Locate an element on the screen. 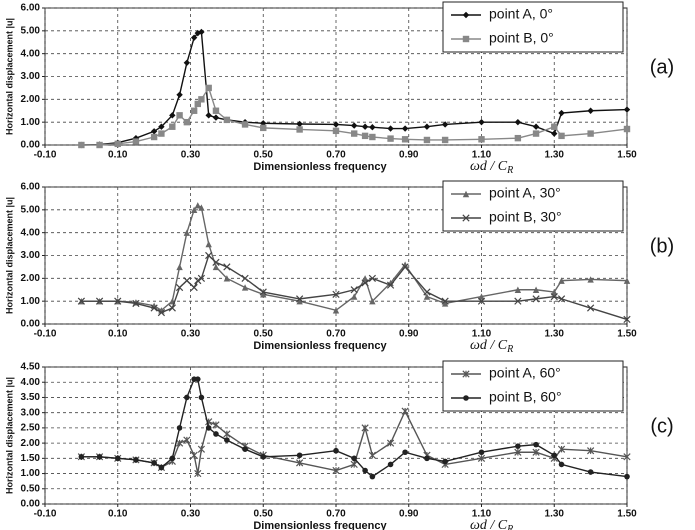 The image size is (695, 530). x-tick-label: 1.30 is located at coordinates (555, 334).